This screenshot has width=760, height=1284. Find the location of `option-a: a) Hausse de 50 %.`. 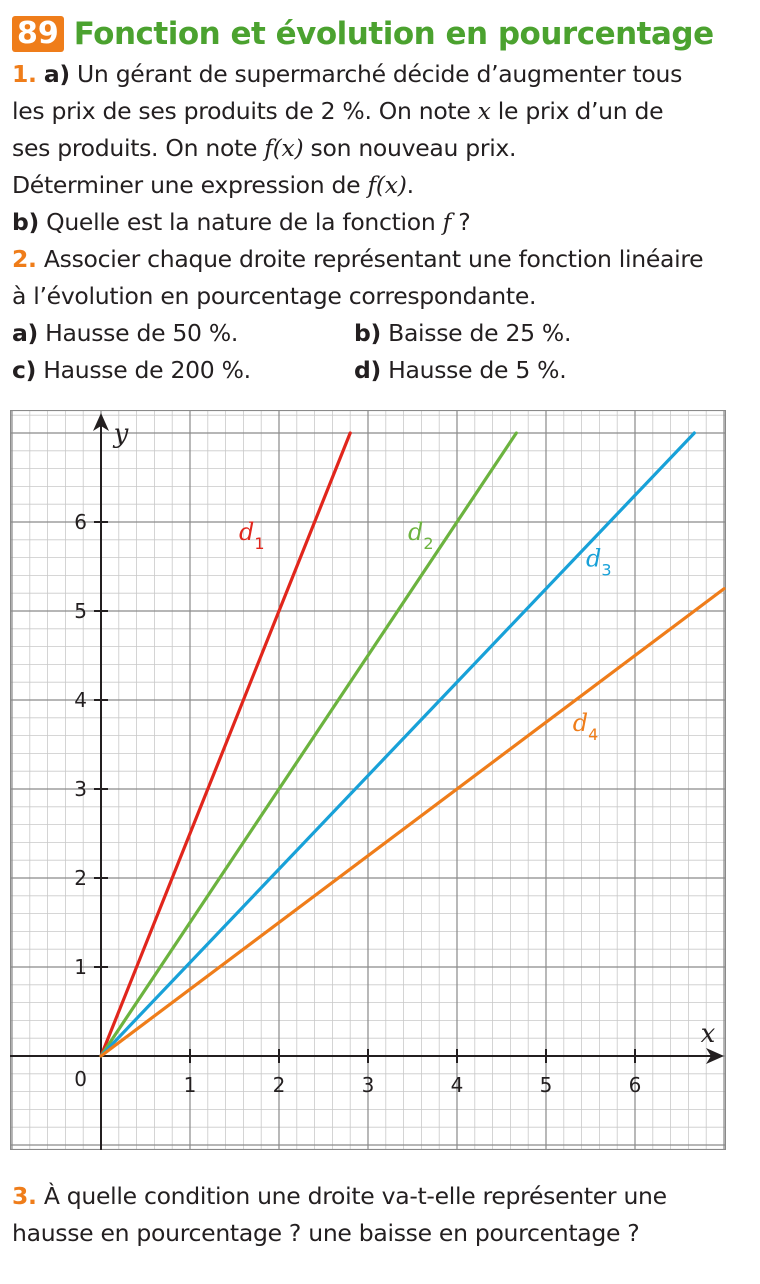

option-a: a) Hausse de 50 %. is located at coordinates (183, 333).